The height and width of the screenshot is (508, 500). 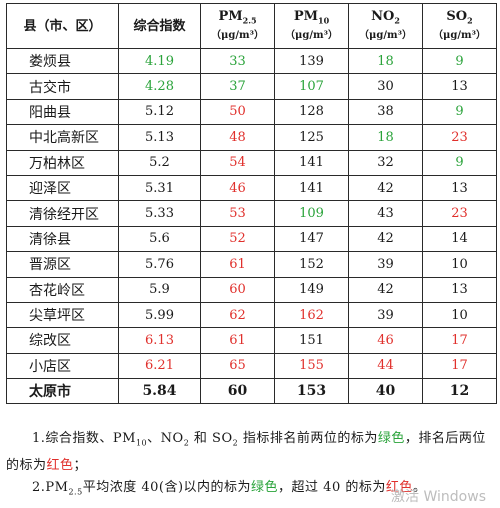 I want to click on cell-pm25: 60, so click(x=237, y=289).